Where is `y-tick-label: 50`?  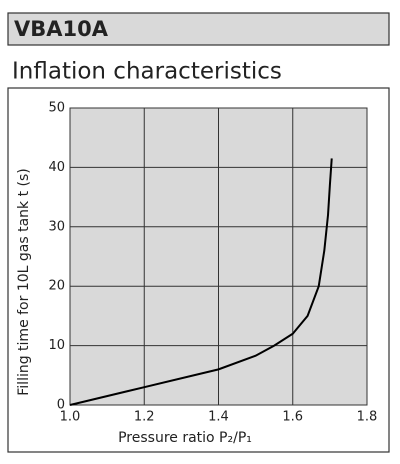 y-tick-label: 50 is located at coordinates (56, 108).